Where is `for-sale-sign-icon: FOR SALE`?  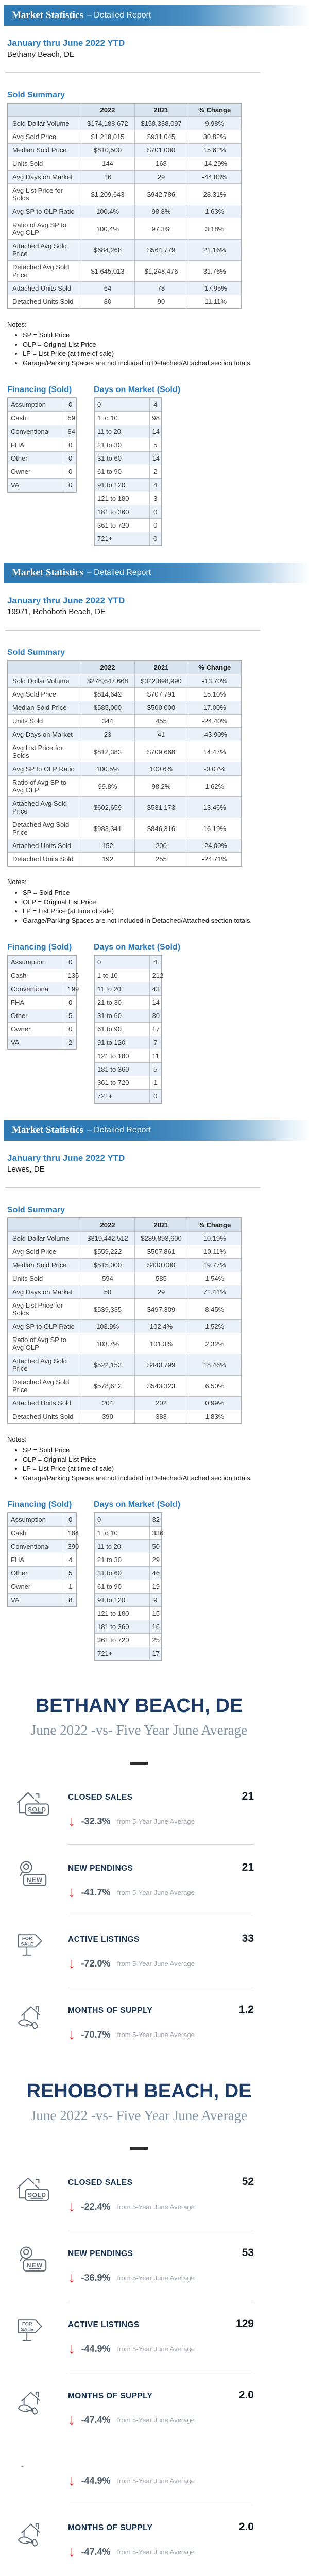
for-sale-sign-icon: FOR SALE is located at coordinates (30, 1945).